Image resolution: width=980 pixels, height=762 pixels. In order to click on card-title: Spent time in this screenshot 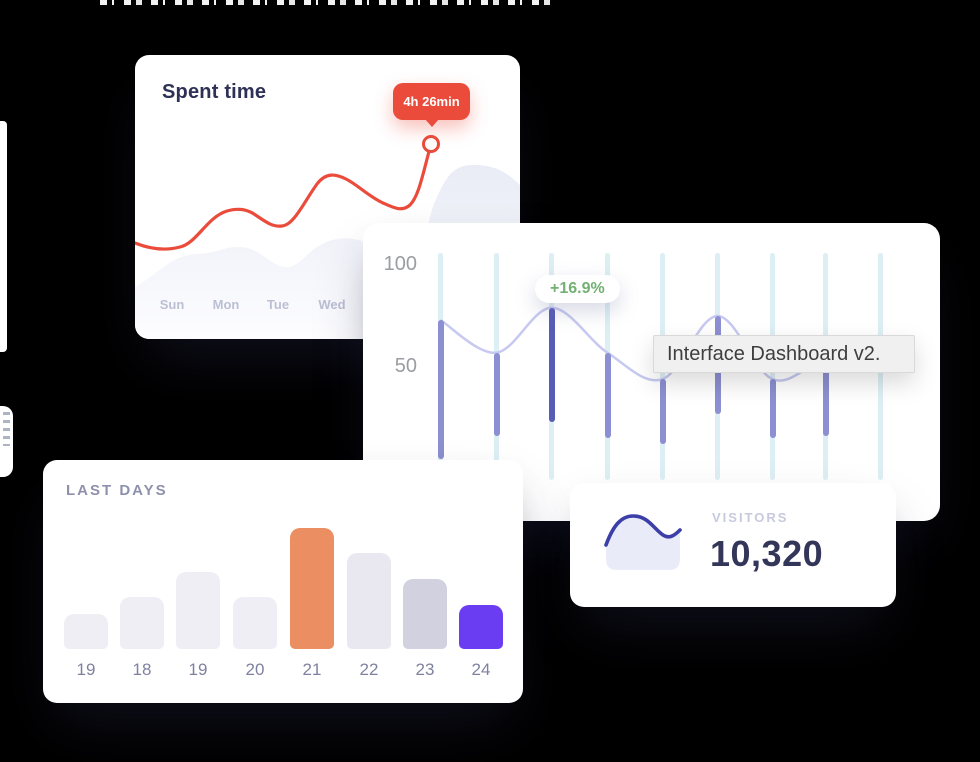, I will do `click(214, 92)`.